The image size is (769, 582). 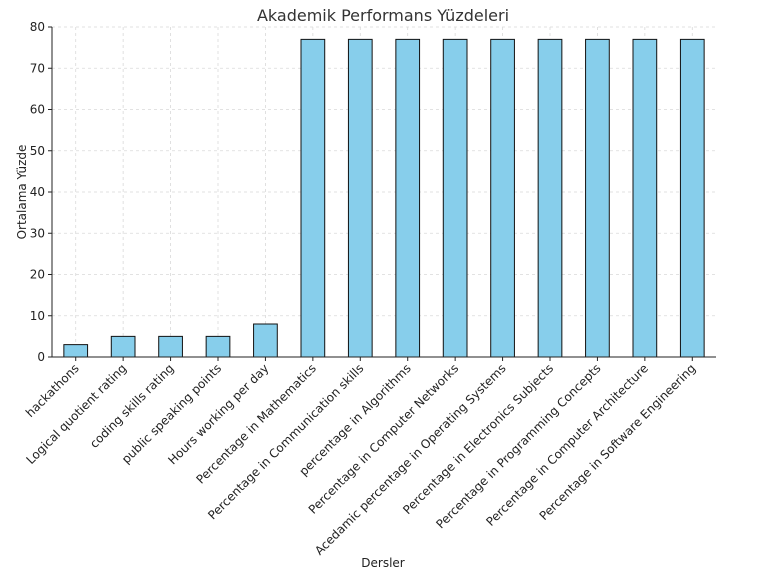 What do you see at coordinates (41, 357) in the screenshot?
I see `y-tick-label: 0` at bounding box center [41, 357].